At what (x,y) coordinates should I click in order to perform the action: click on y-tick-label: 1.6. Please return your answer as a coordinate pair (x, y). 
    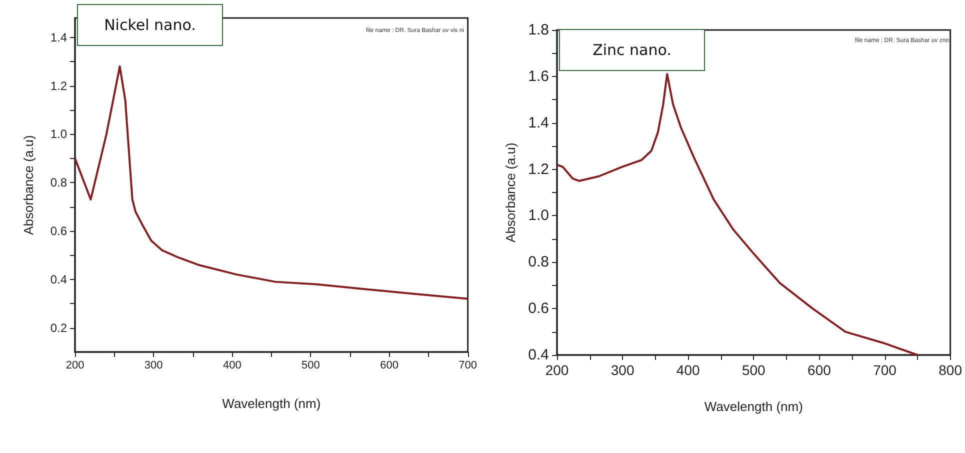
    Looking at the image, I should click on (538, 76).